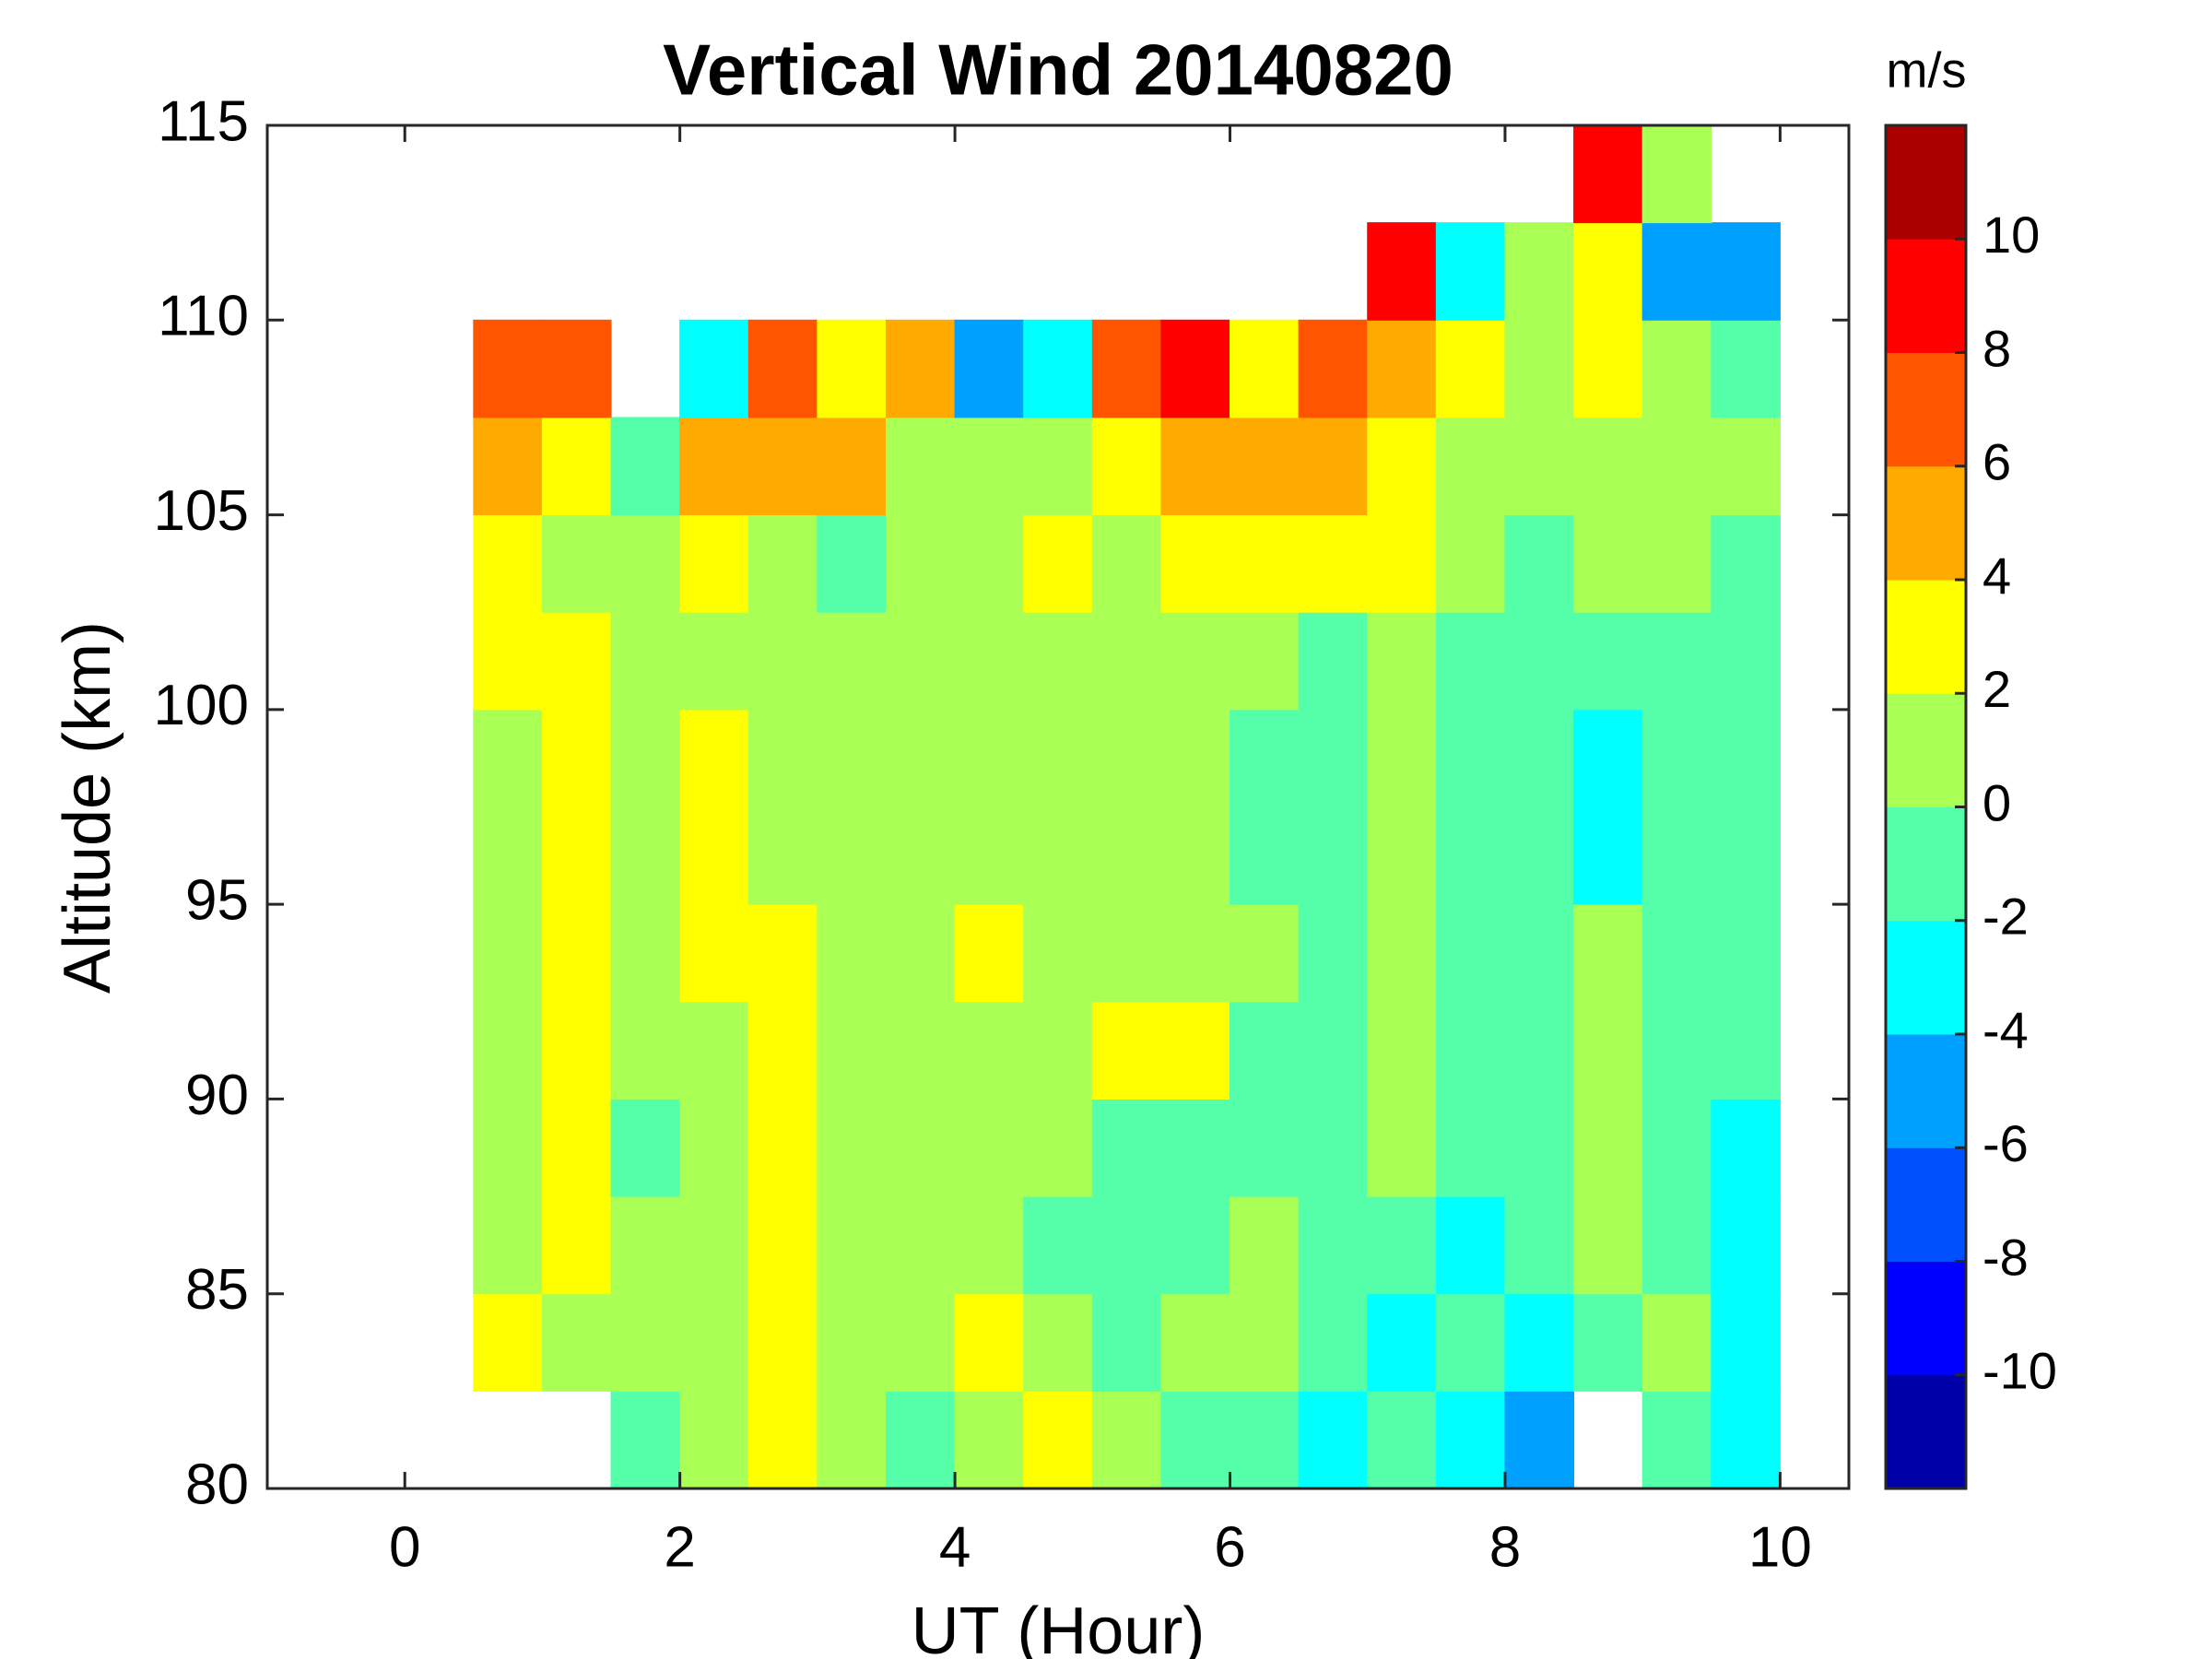 The width and height of the screenshot is (2212, 1659). I want to click on colorbar-tick-label: 10, so click(2011, 235).